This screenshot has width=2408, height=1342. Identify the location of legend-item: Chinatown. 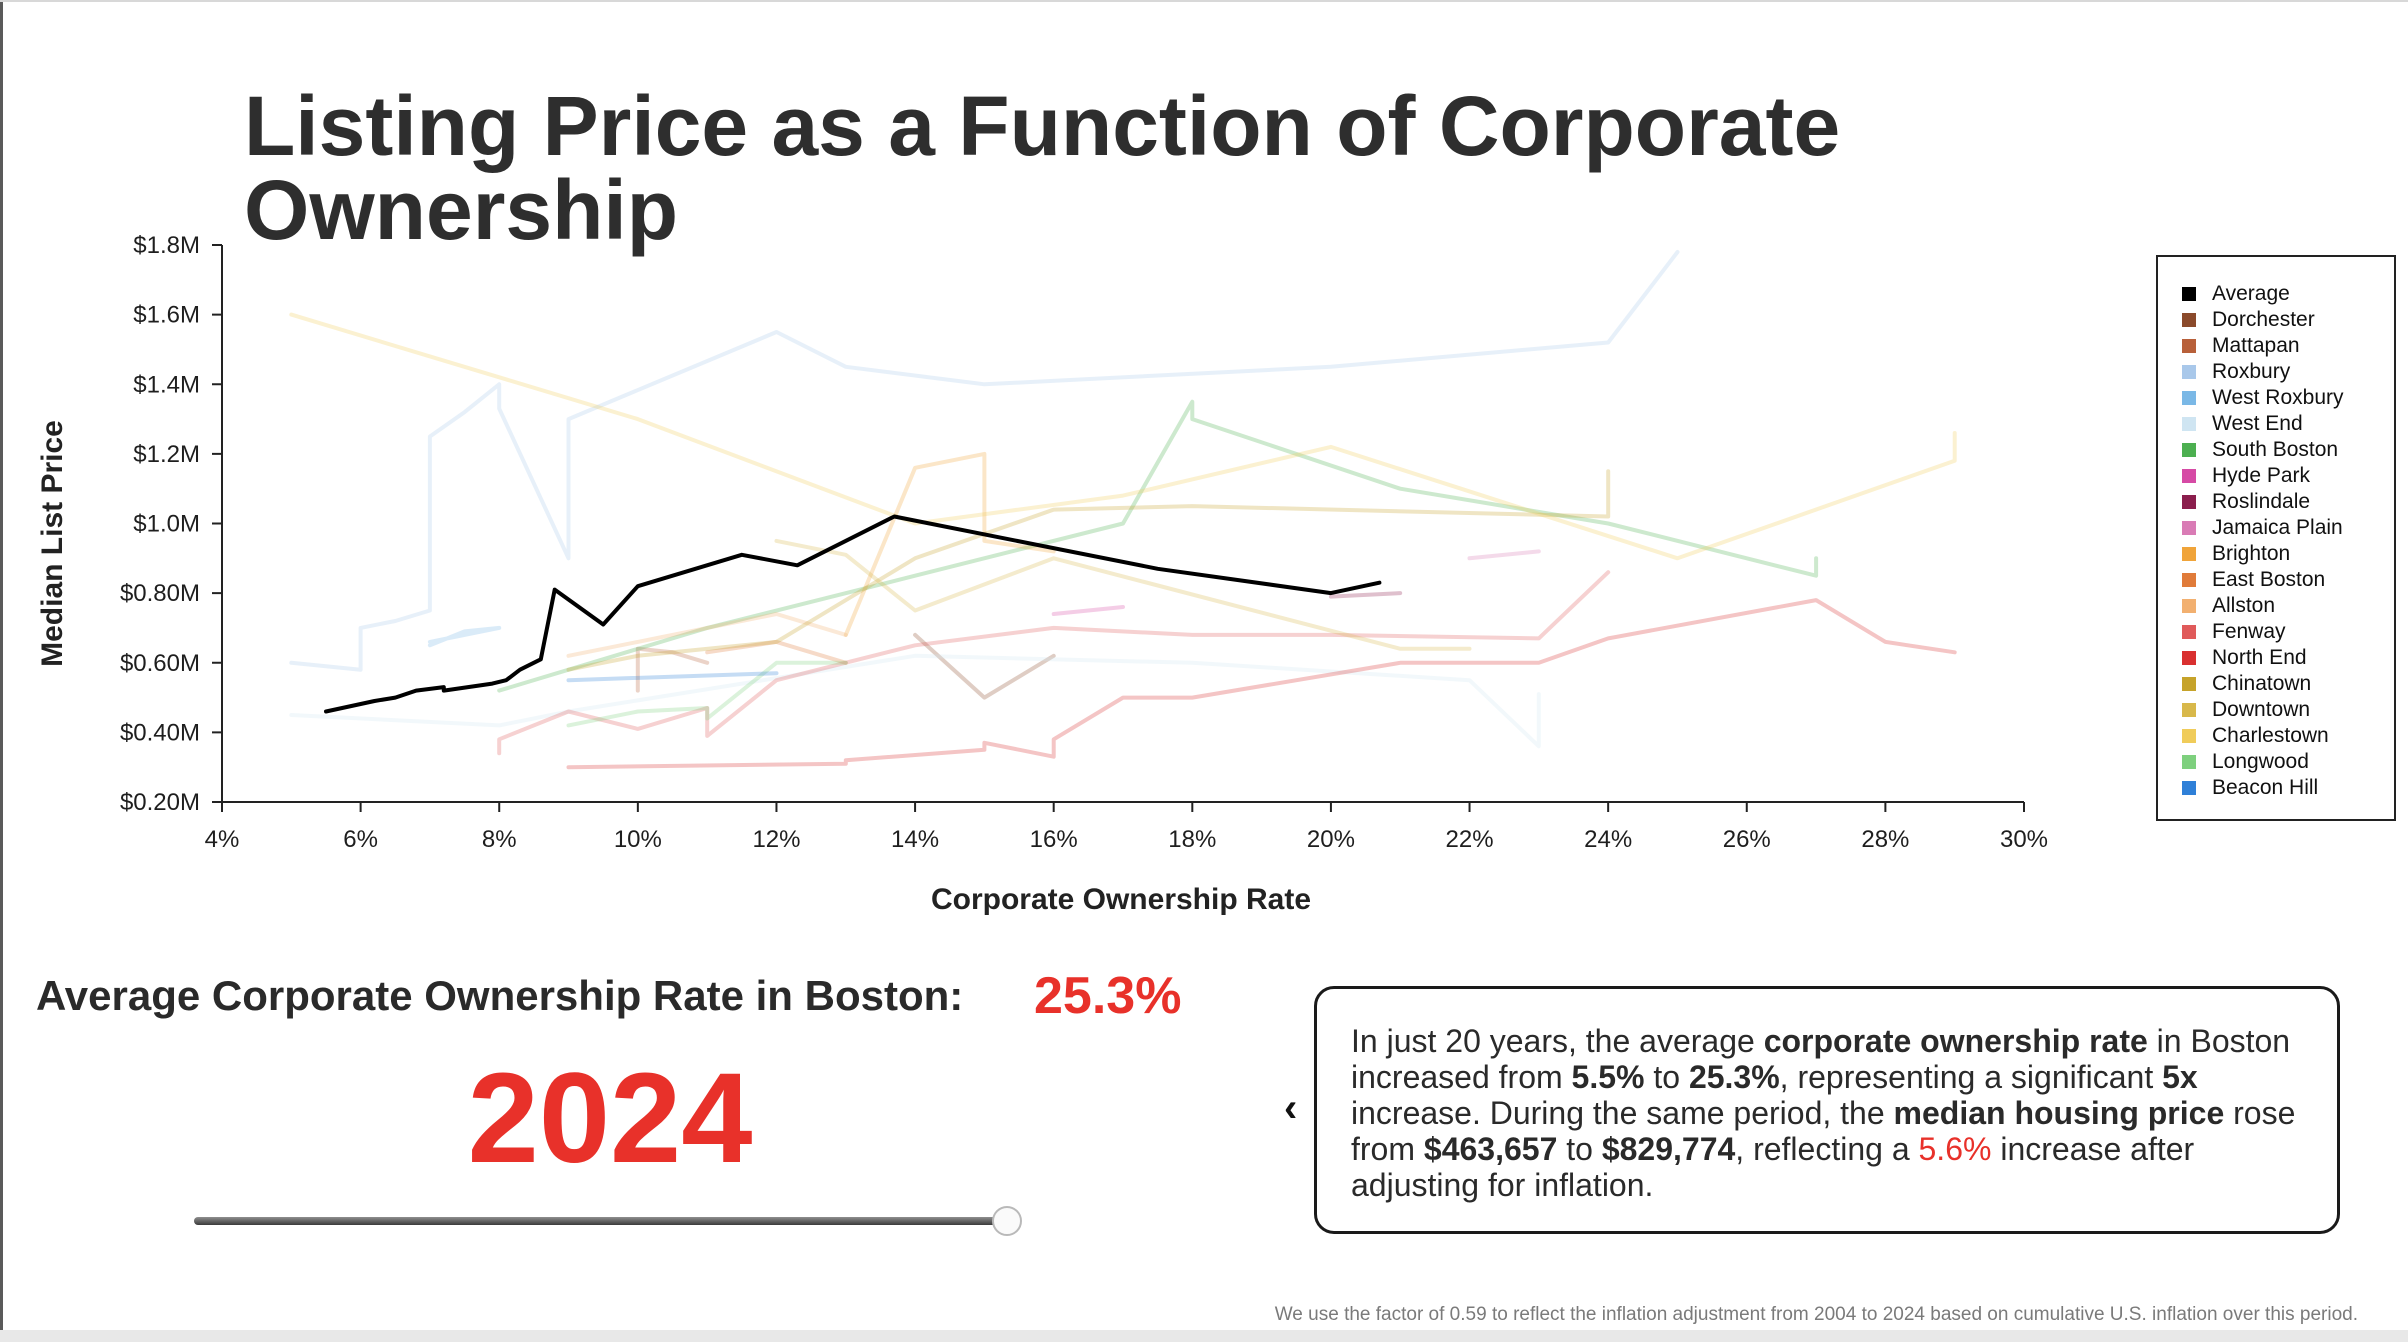
(2288, 684).